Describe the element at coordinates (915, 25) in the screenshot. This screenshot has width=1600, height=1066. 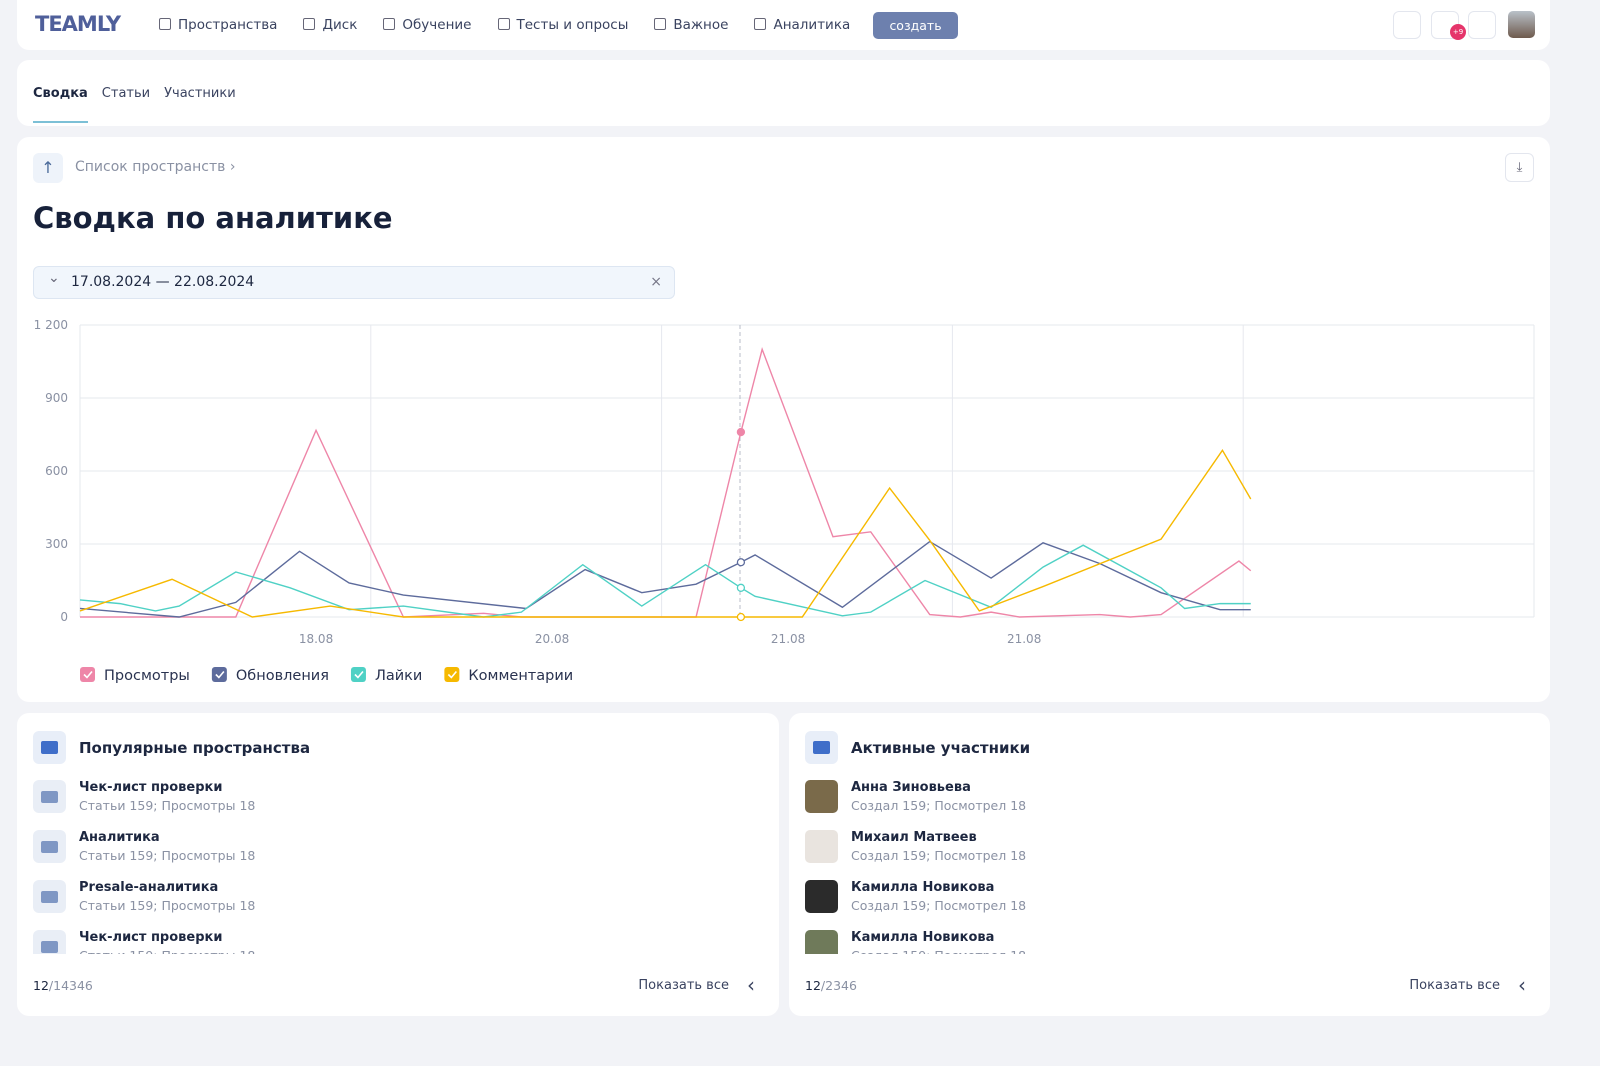
I see `create-button: создать` at that location.